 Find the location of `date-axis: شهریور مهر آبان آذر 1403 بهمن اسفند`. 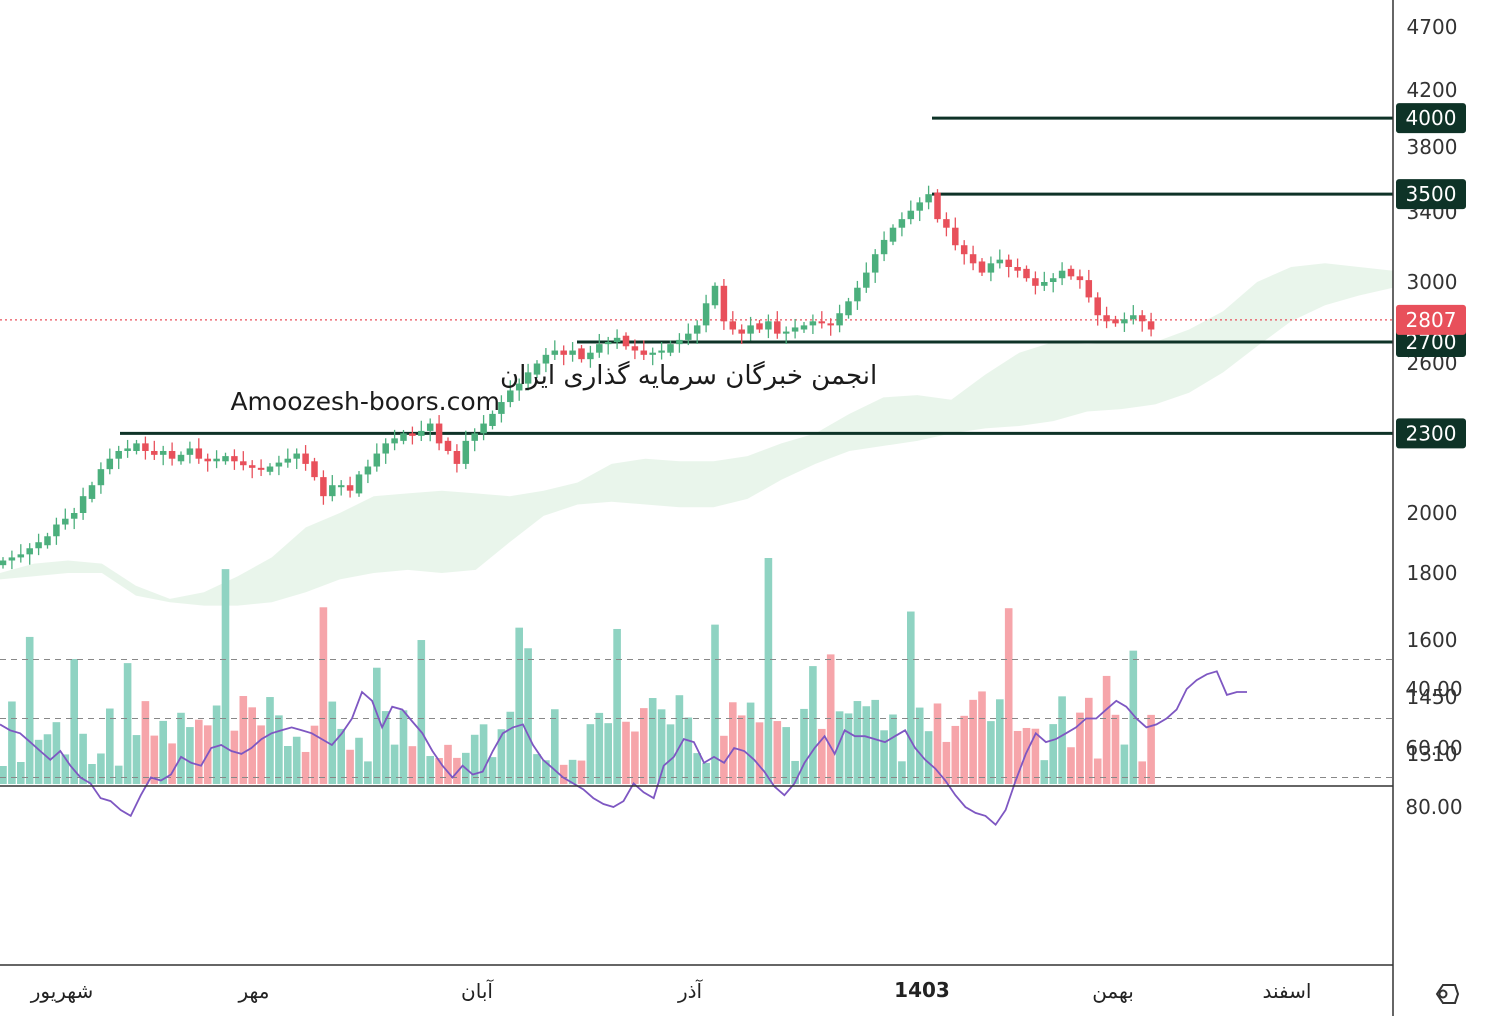

date-axis: شهریور مهر آبان آذر 1403 بهمن اسفند is located at coordinates (671, 990).